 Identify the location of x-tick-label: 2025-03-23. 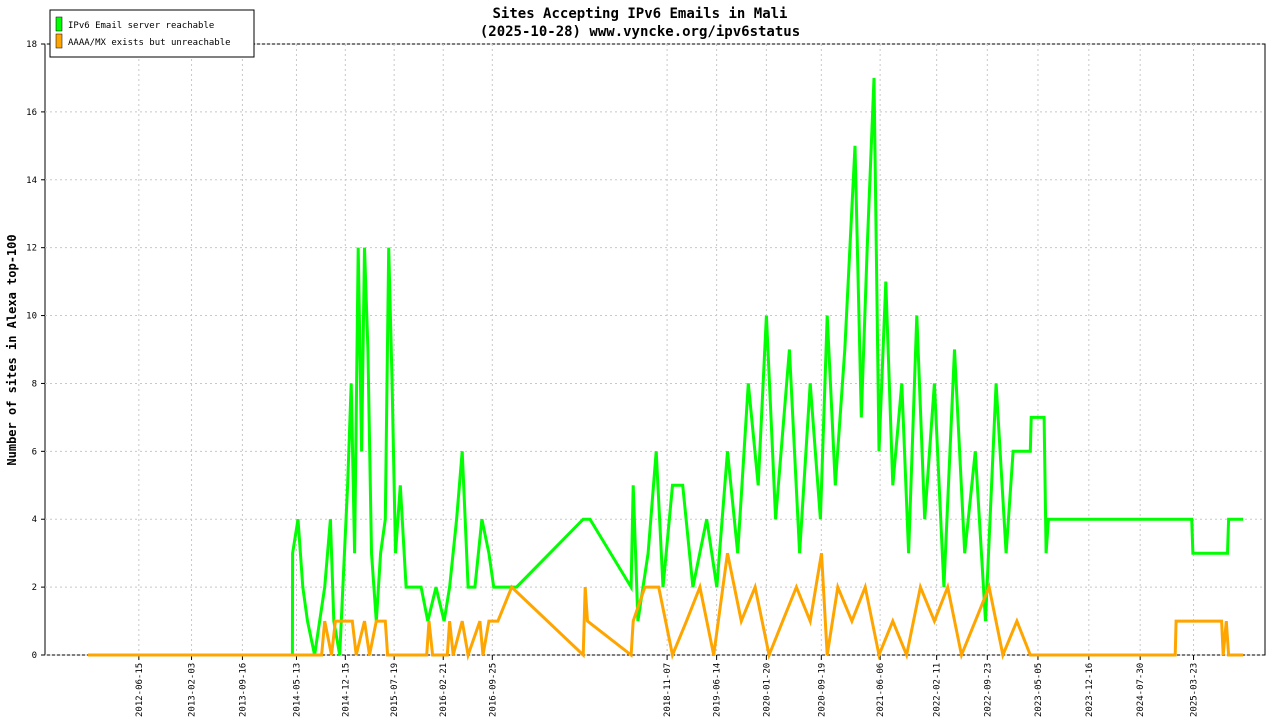
(1195, 690).